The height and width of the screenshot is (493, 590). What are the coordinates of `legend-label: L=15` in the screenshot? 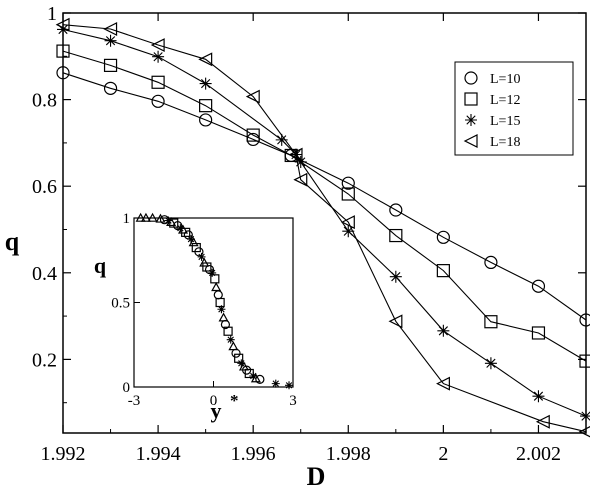 It's located at (505, 121).